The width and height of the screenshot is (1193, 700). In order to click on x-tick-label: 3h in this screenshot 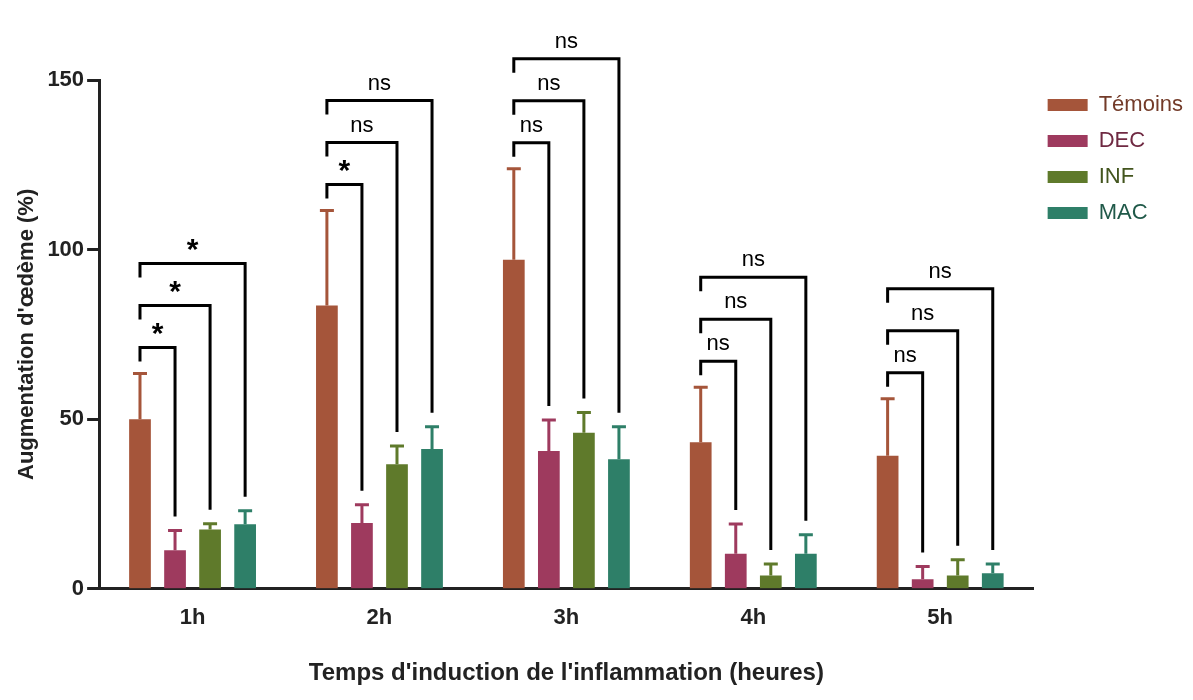, I will do `click(566, 617)`.